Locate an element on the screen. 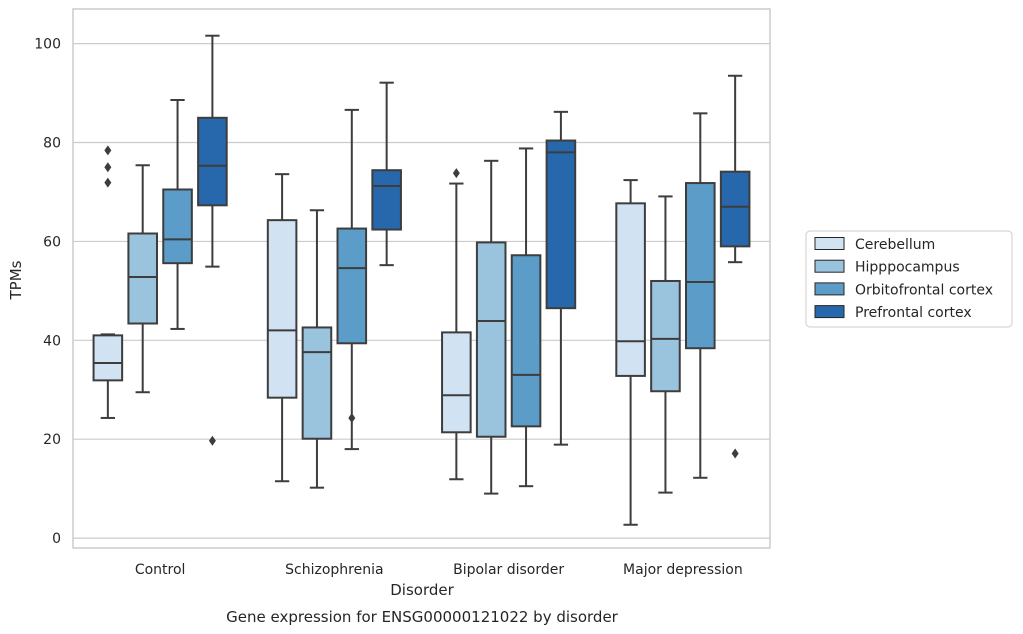 This screenshot has width=1023, height=634. y-tick-labels: 0 20 40 60 80 100 is located at coordinates (47, 292).